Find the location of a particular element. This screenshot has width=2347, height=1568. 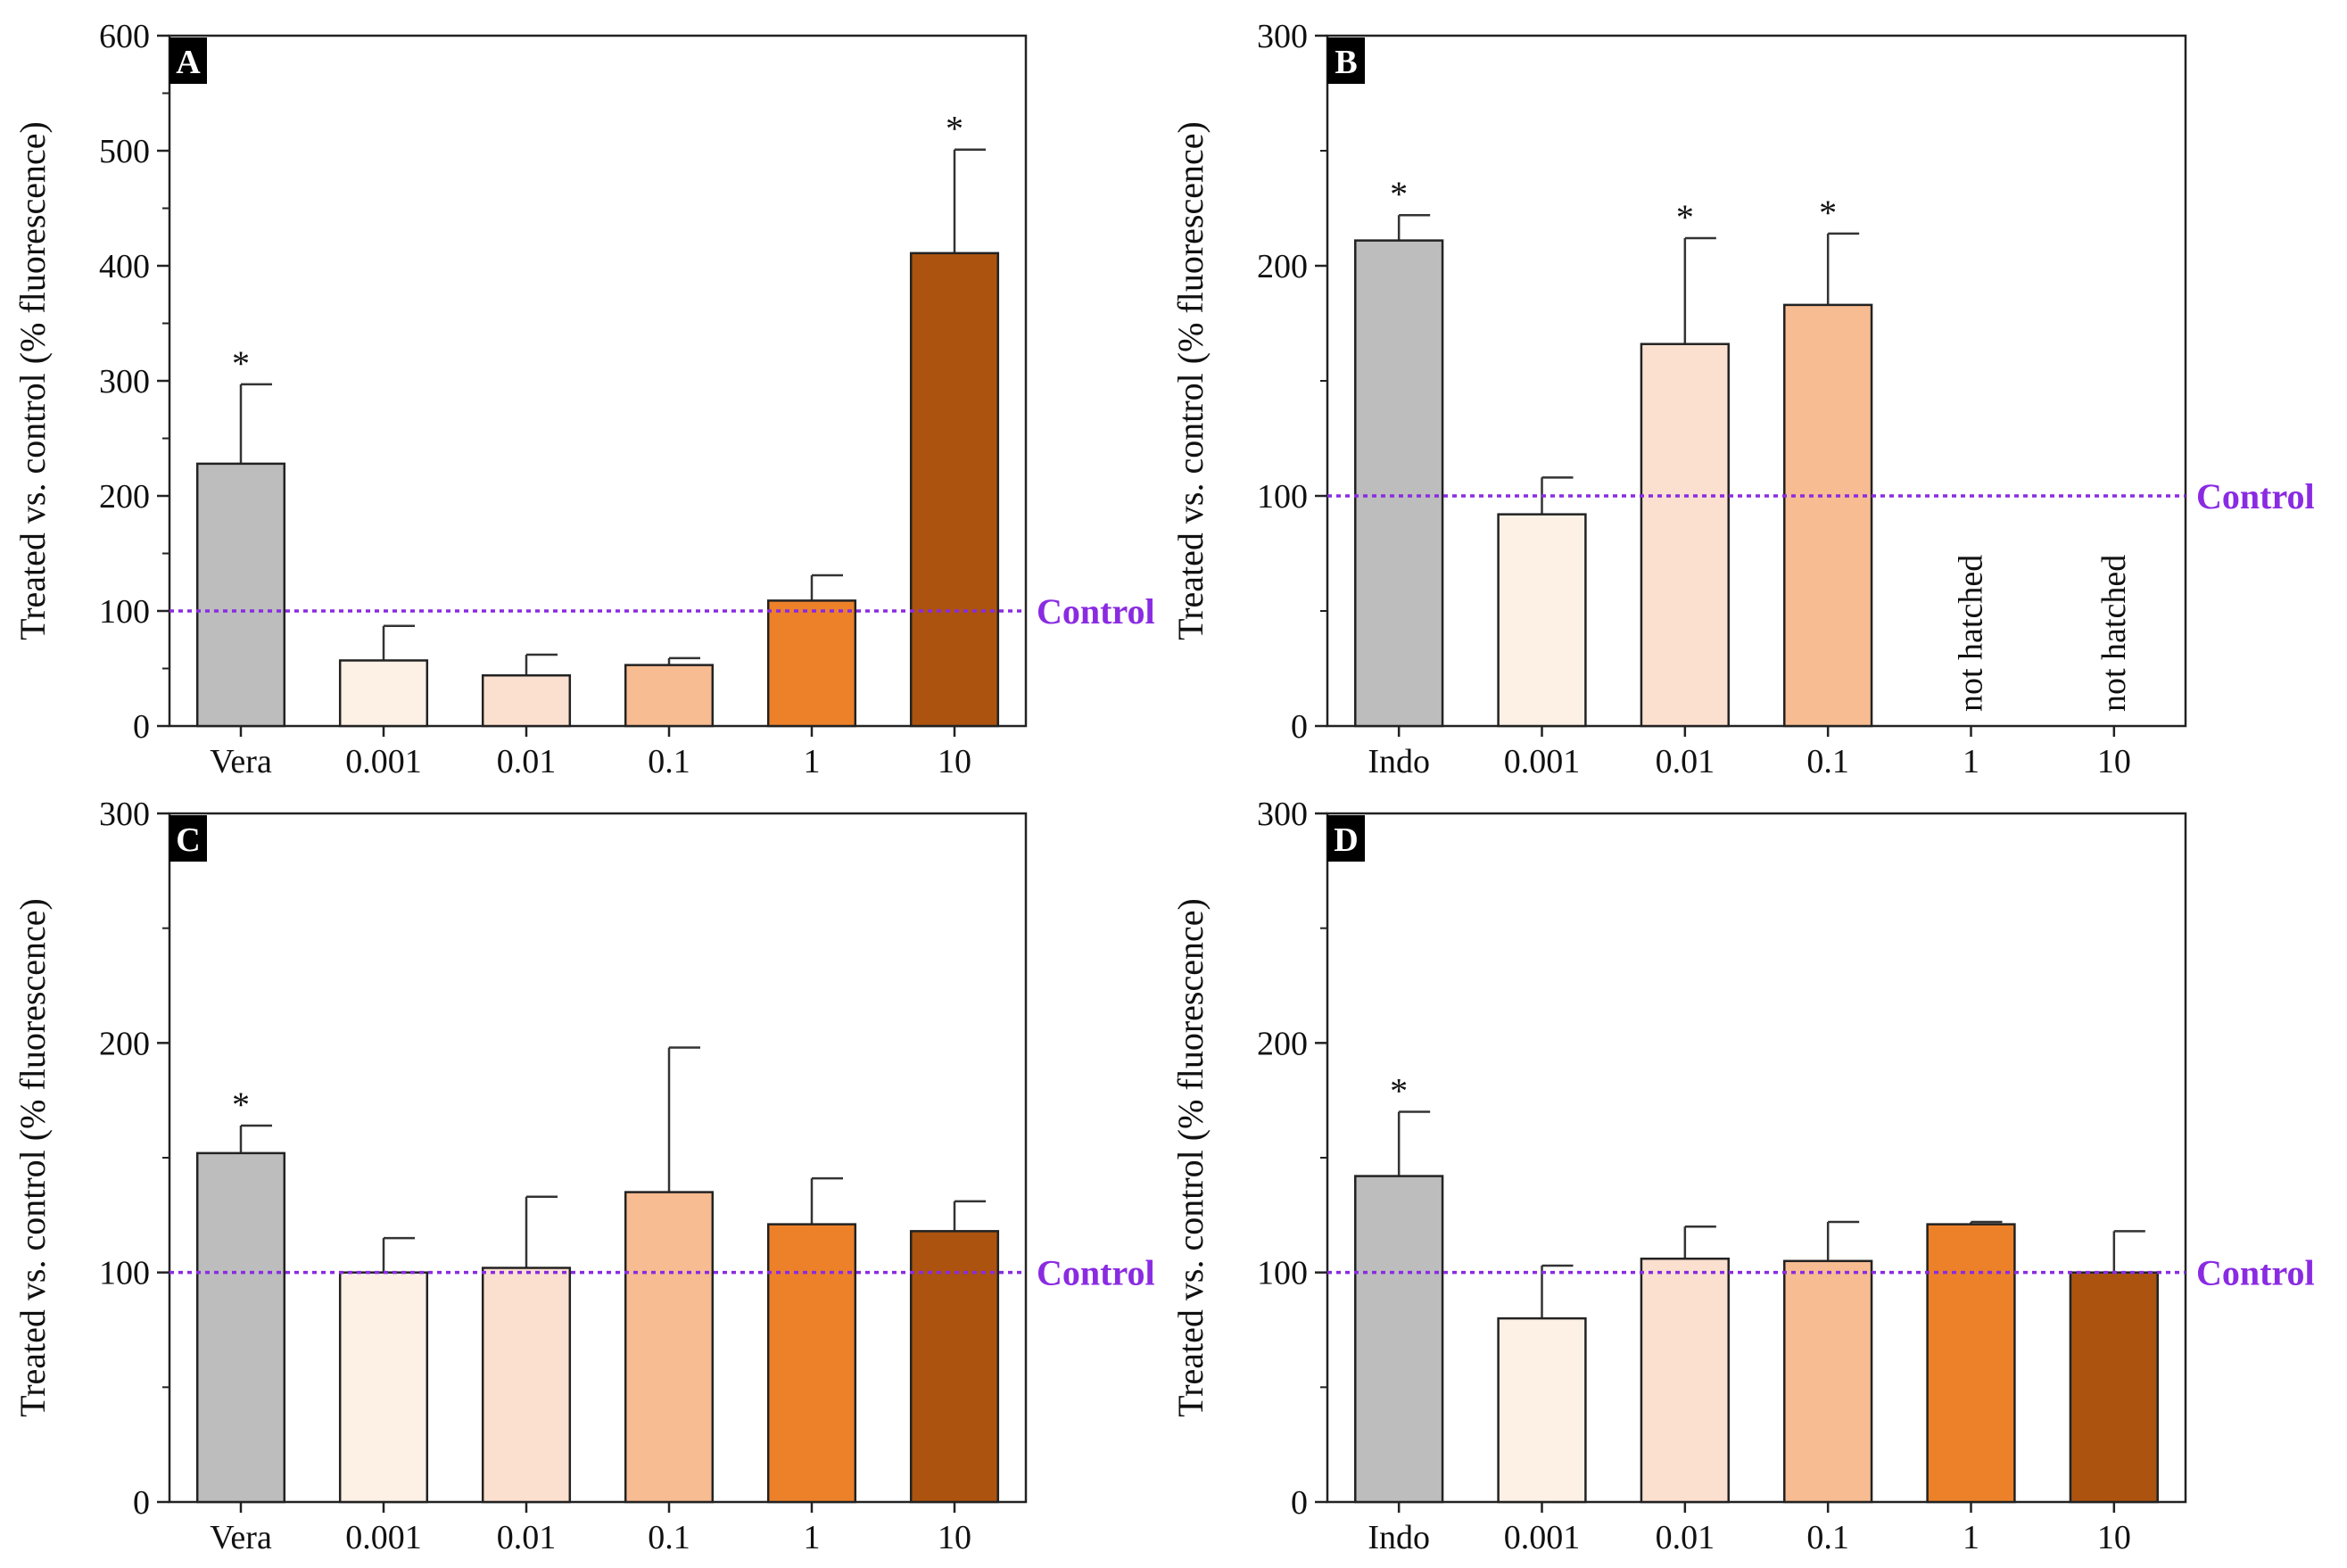

y-tick-label: 600 is located at coordinates (125, 36).